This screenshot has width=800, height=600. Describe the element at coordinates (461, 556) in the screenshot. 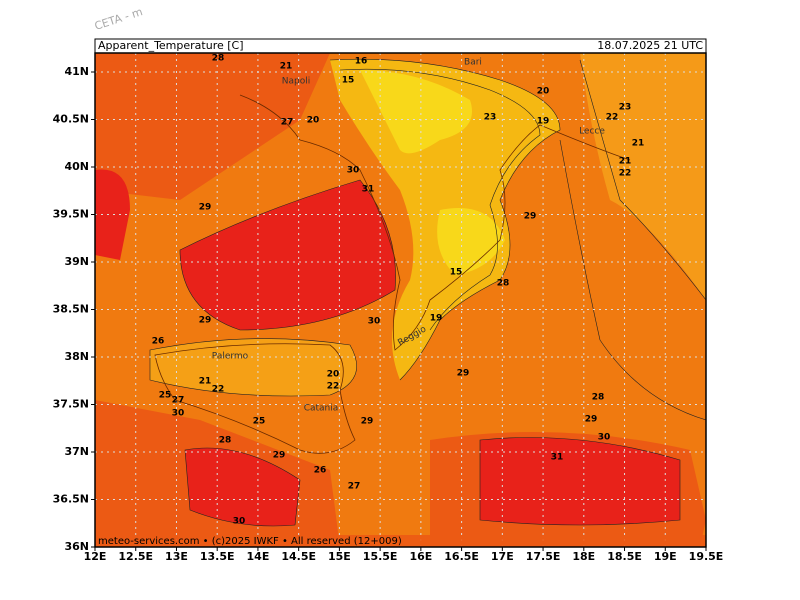

I see `lon-label: 16.5E` at that location.